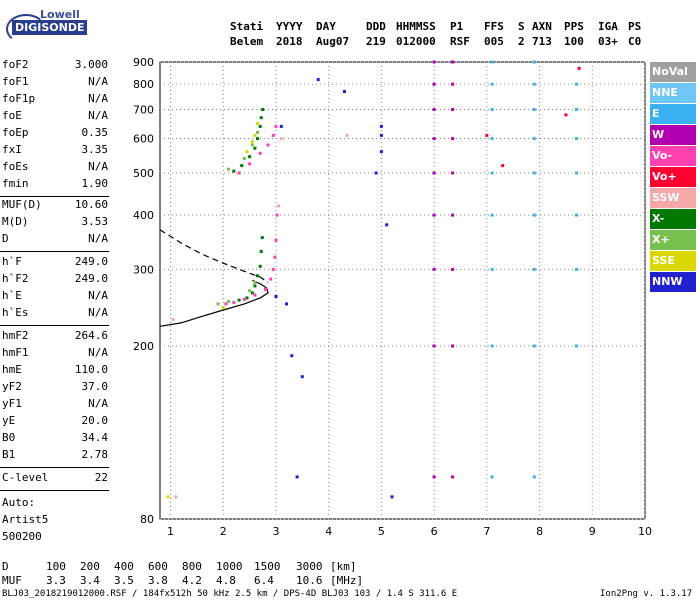  What do you see at coordinates (55, 479) in the screenshot?
I see `param-clevel: C-level 22` at bounding box center [55, 479].